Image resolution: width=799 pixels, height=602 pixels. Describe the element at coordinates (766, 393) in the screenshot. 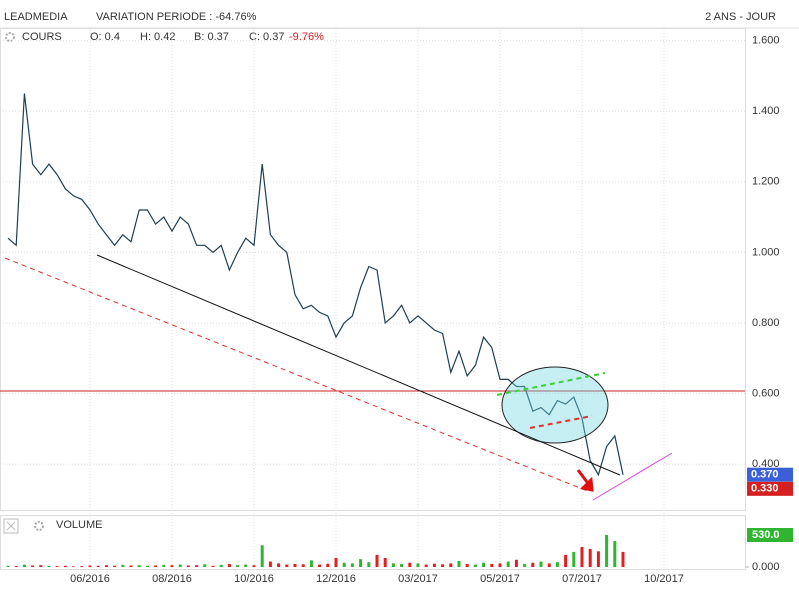

I see `y-tick-label: 0.600` at that location.